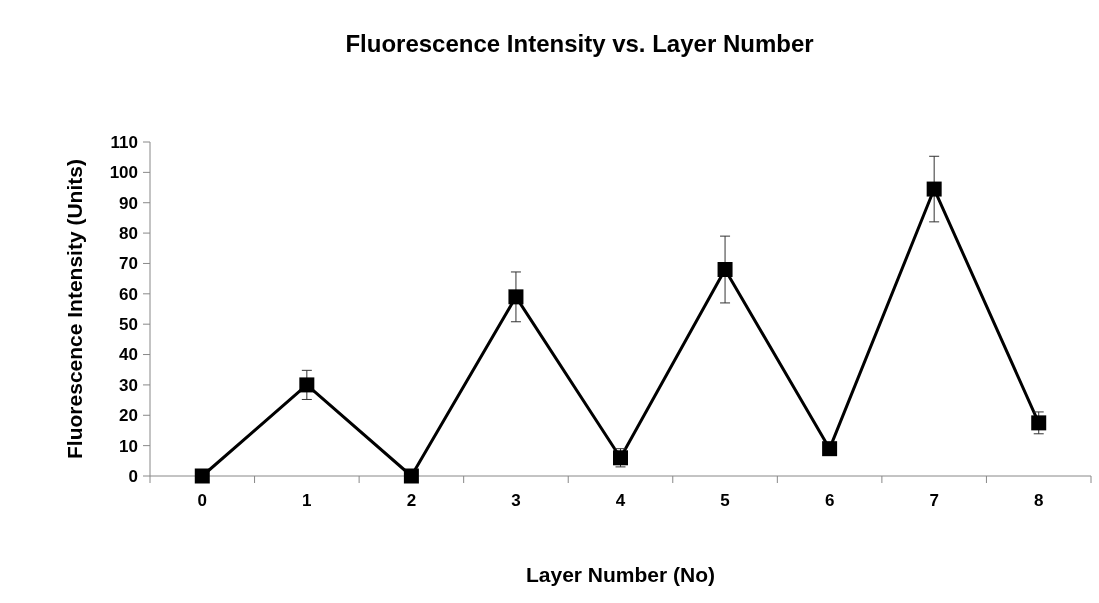  I want to click on x-tick-label: 5, so click(725, 500).